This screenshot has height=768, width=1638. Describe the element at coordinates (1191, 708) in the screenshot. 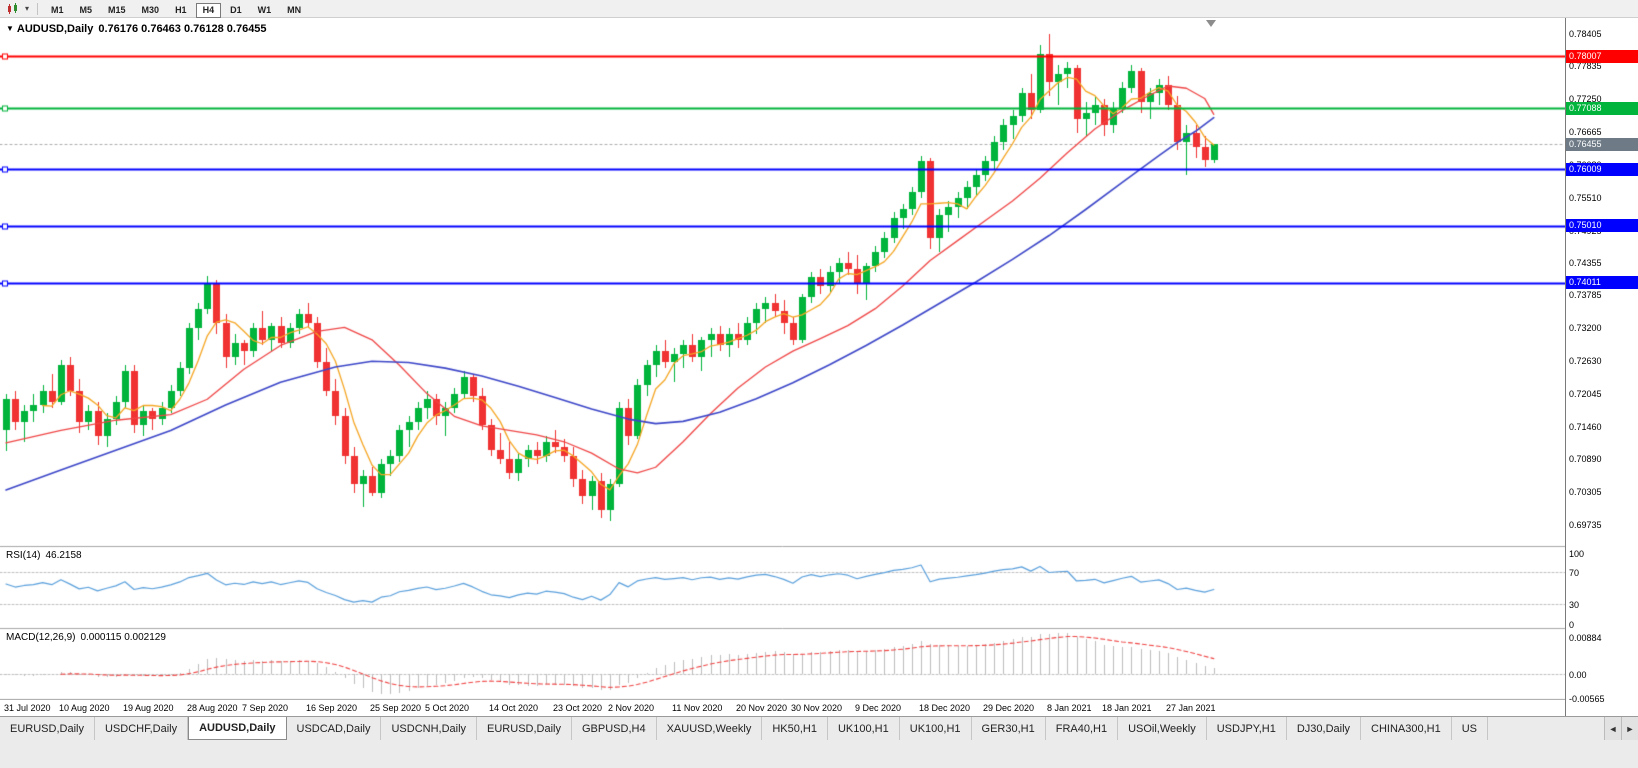

I see `time-axis-label: 27 Jan 2021` at that location.